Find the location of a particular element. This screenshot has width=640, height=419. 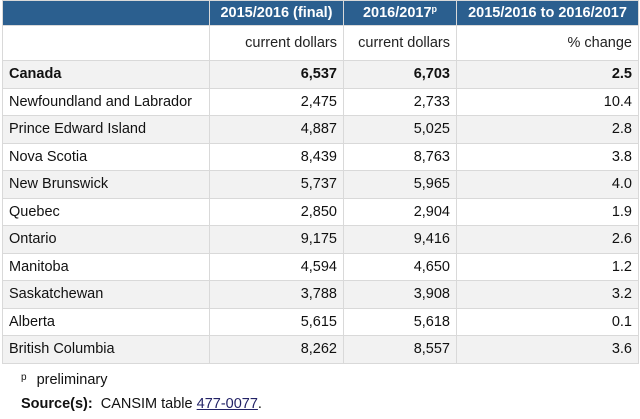

units-col1: current dollars is located at coordinates (276, 43).